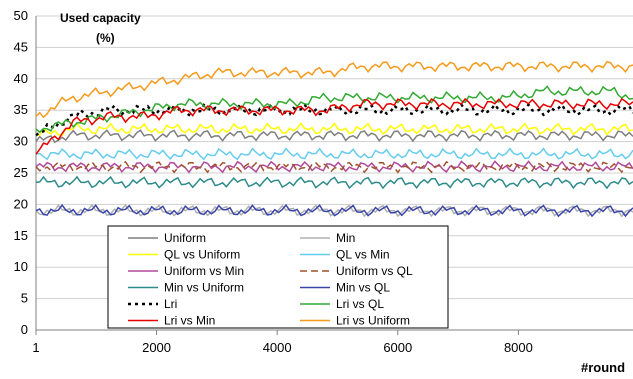 This screenshot has width=633, height=379. Describe the element at coordinates (363, 255) in the screenshot. I see `legend-label: QL vs Min` at that location.